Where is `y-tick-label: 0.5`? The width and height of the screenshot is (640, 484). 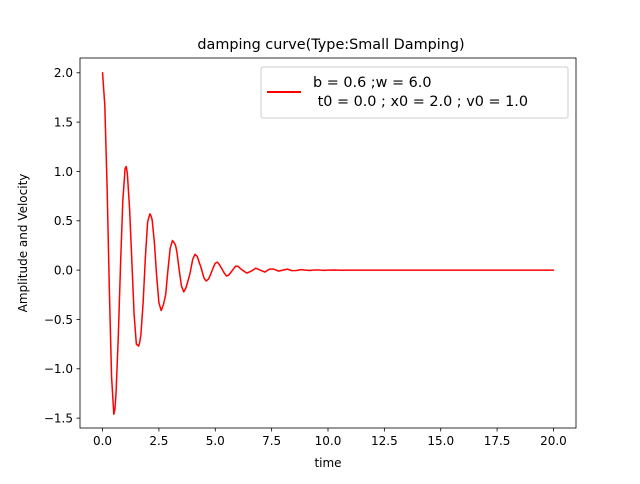 y-tick-label: 0.5 is located at coordinates (63, 221).